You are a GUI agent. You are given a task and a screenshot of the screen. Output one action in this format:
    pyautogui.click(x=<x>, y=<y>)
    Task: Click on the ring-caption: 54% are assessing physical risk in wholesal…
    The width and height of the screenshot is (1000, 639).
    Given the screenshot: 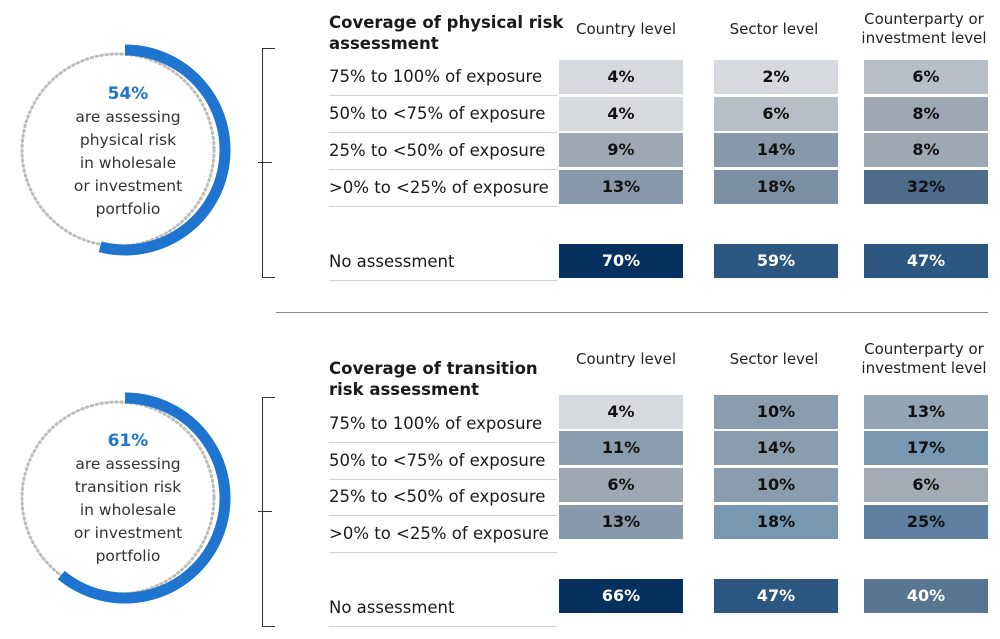 What is the action you would take?
    pyautogui.click(x=128, y=152)
    